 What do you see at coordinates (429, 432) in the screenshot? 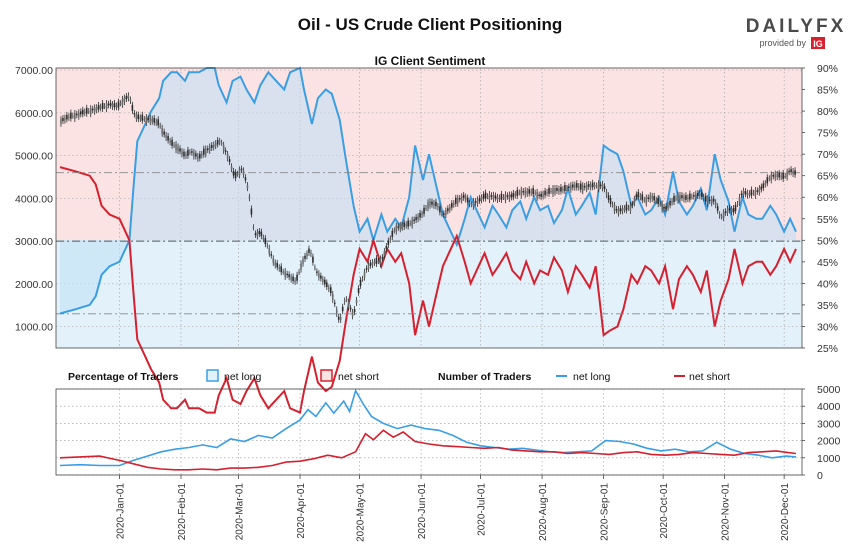
I see `bottom-gridlines` at bounding box center [429, 432].